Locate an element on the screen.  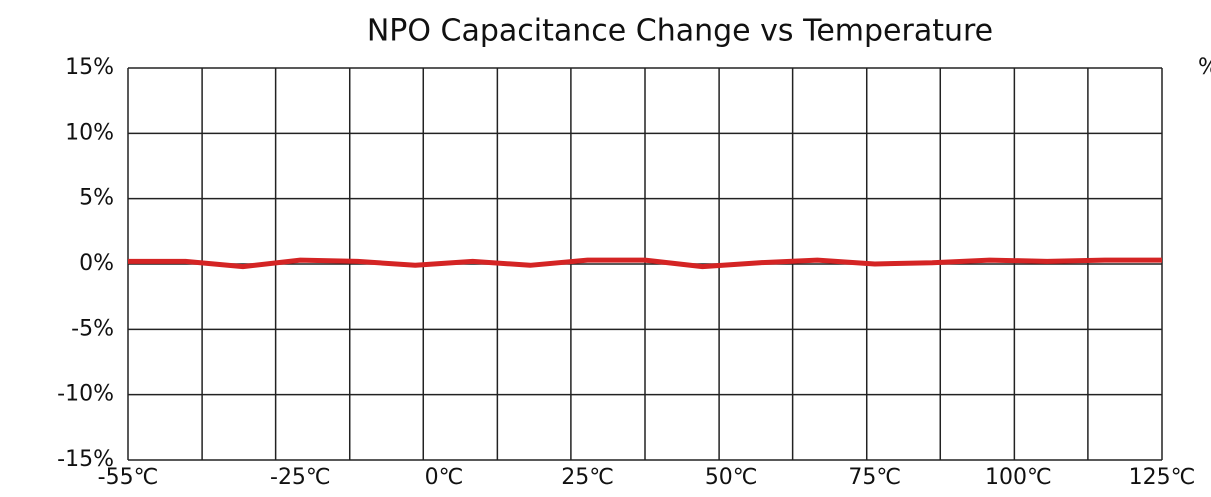
x-tick-label: 125℃ is located at coordinates (1162, 477).